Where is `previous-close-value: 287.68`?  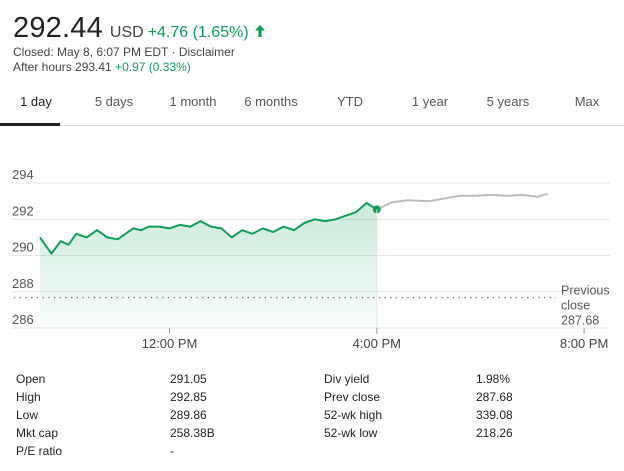
previous-close-value: 287.68 is located at coordinates (580, 321).